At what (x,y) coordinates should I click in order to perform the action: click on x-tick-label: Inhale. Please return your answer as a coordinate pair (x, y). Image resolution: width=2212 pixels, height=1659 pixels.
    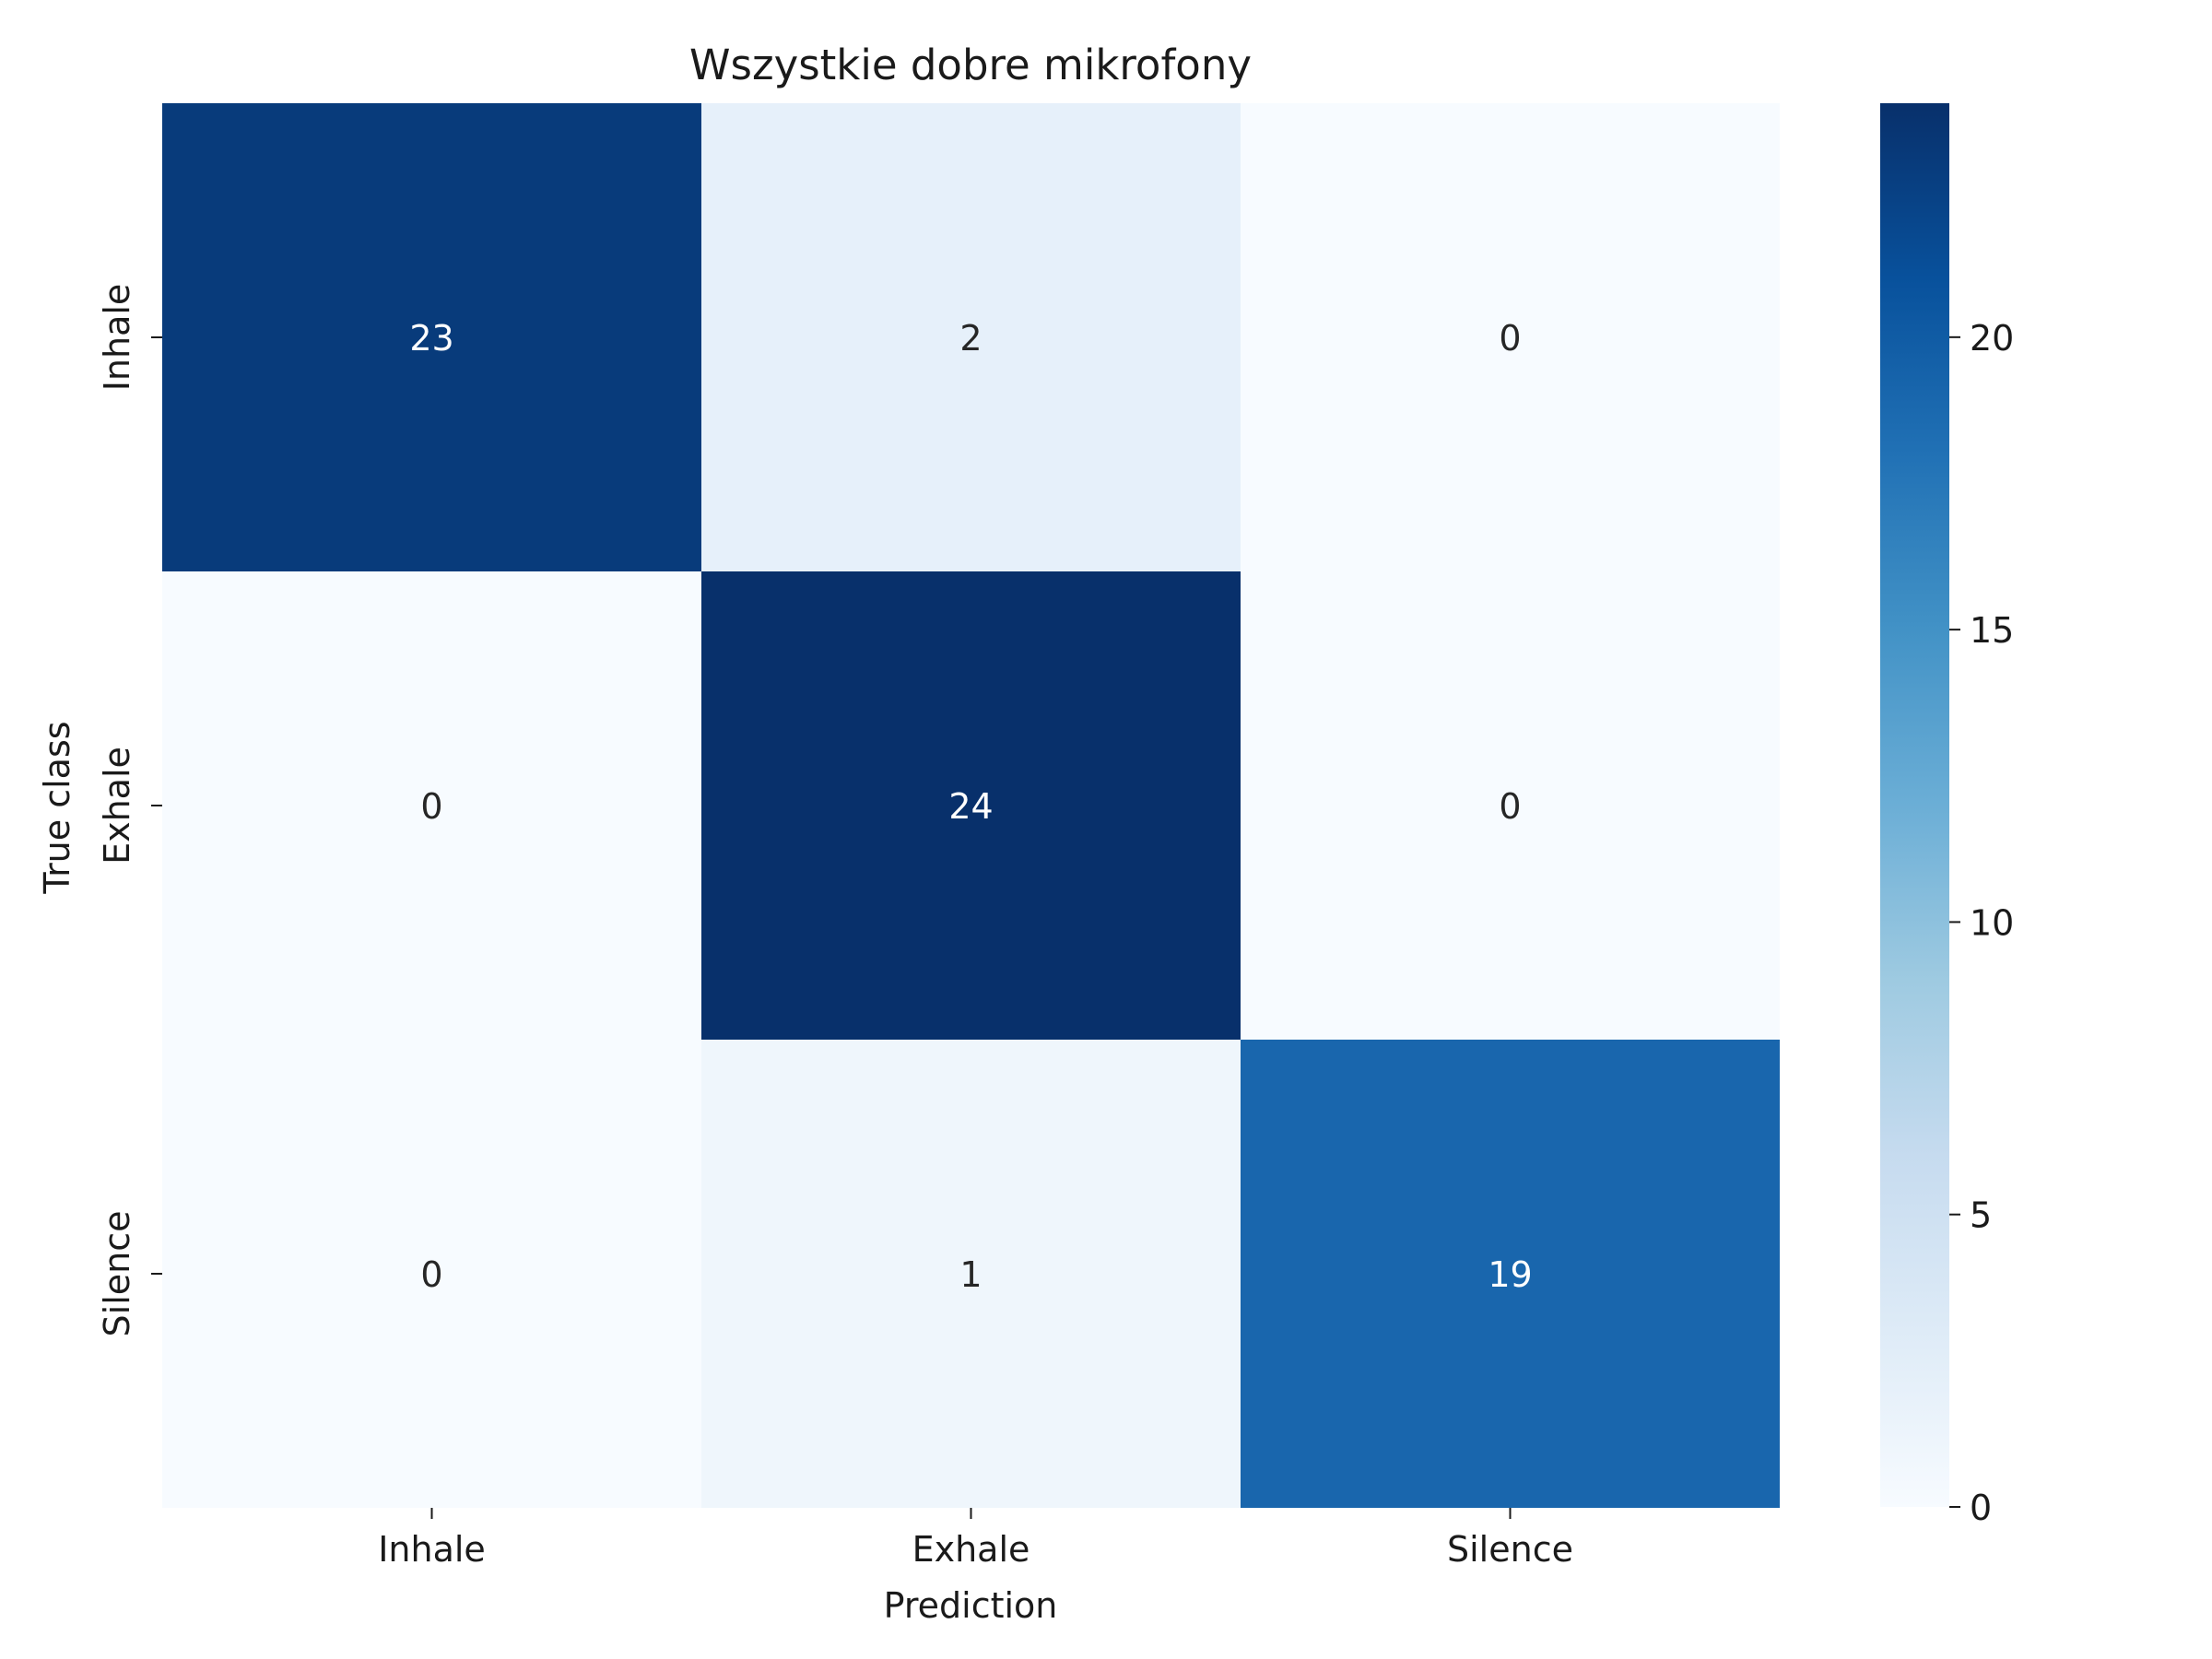
    Looking at the image, I should click on (432, 1549).